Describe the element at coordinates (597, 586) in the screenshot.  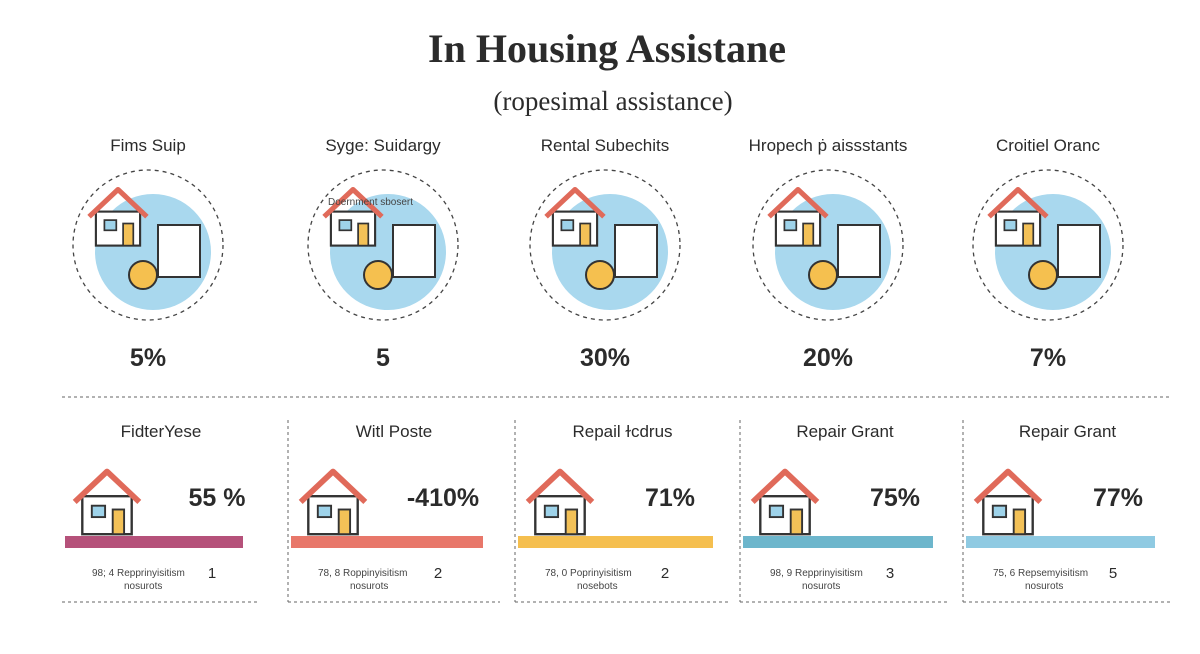
I see `card-note: nosebots` at that location.